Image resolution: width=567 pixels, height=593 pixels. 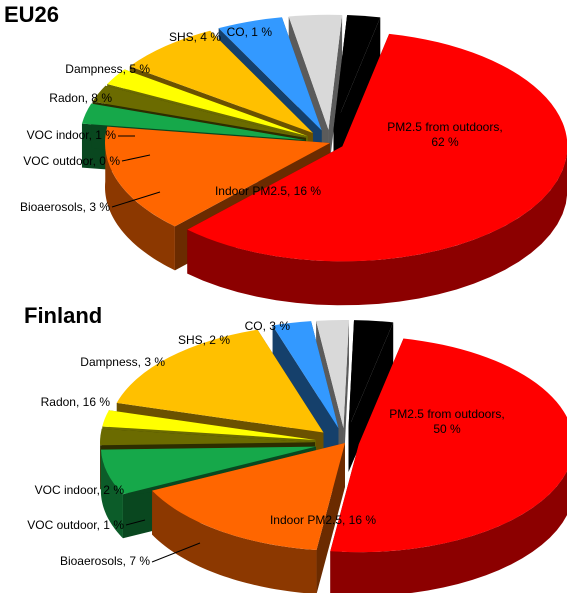 What do you see at coordinates (80, 490) in the screenshot?
I see `data-label-voc-indoor: VOC indoor, 2 %` at bounding box center [80, 490].